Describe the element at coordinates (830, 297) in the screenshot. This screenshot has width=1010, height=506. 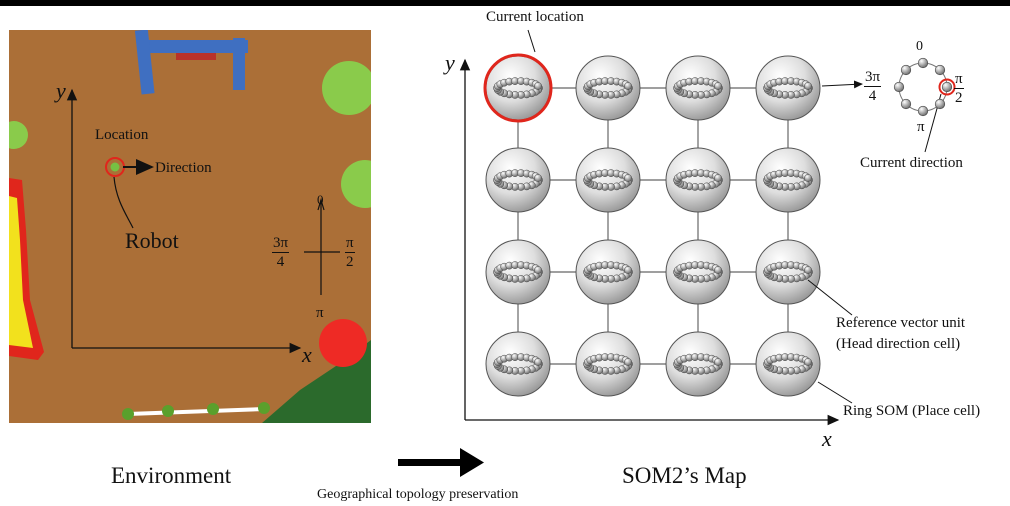
I see `reference-vector-pointer` at that location.